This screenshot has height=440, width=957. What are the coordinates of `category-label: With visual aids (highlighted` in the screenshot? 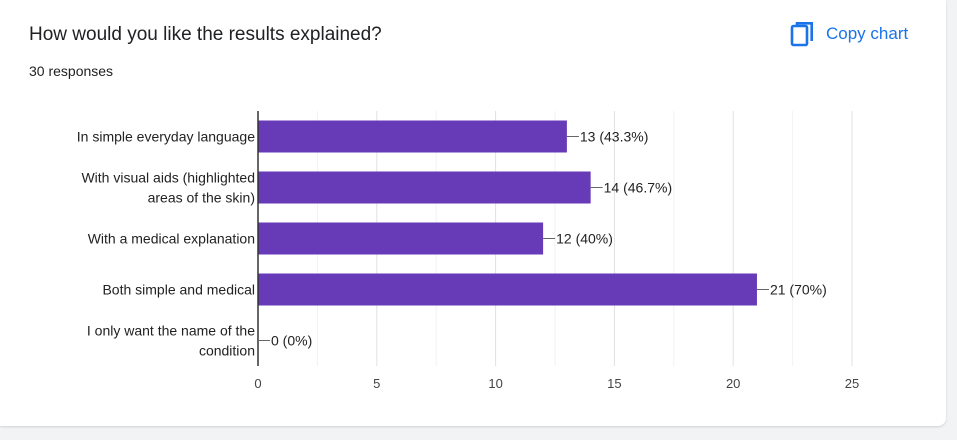 It's located at (168, 178).